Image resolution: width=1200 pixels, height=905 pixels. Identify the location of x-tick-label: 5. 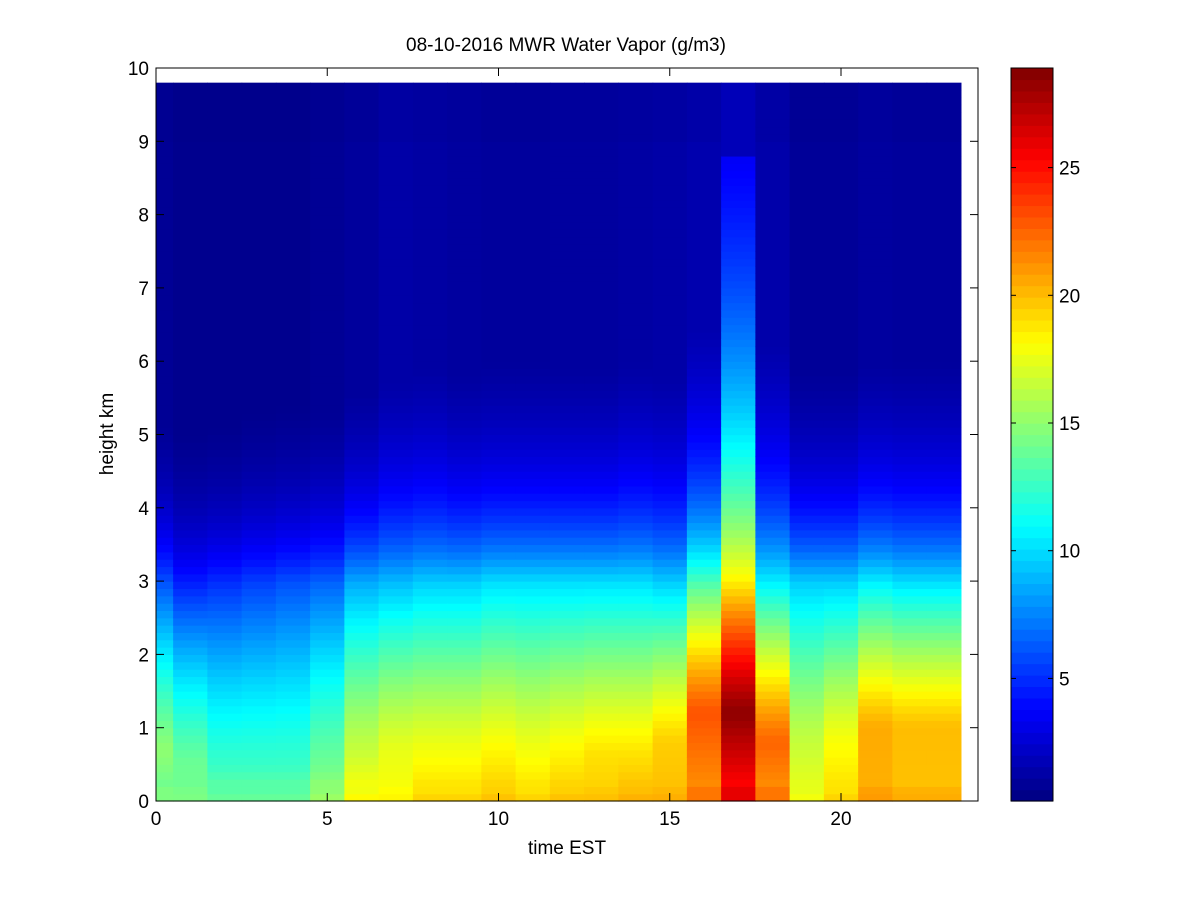
(327, 819).